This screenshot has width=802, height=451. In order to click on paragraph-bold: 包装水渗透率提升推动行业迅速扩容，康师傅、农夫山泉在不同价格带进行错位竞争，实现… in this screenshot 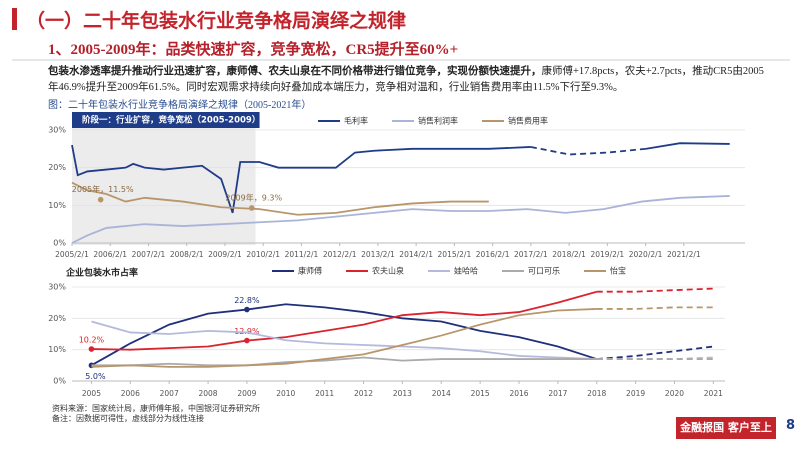, I will do `click(295, 71)`.